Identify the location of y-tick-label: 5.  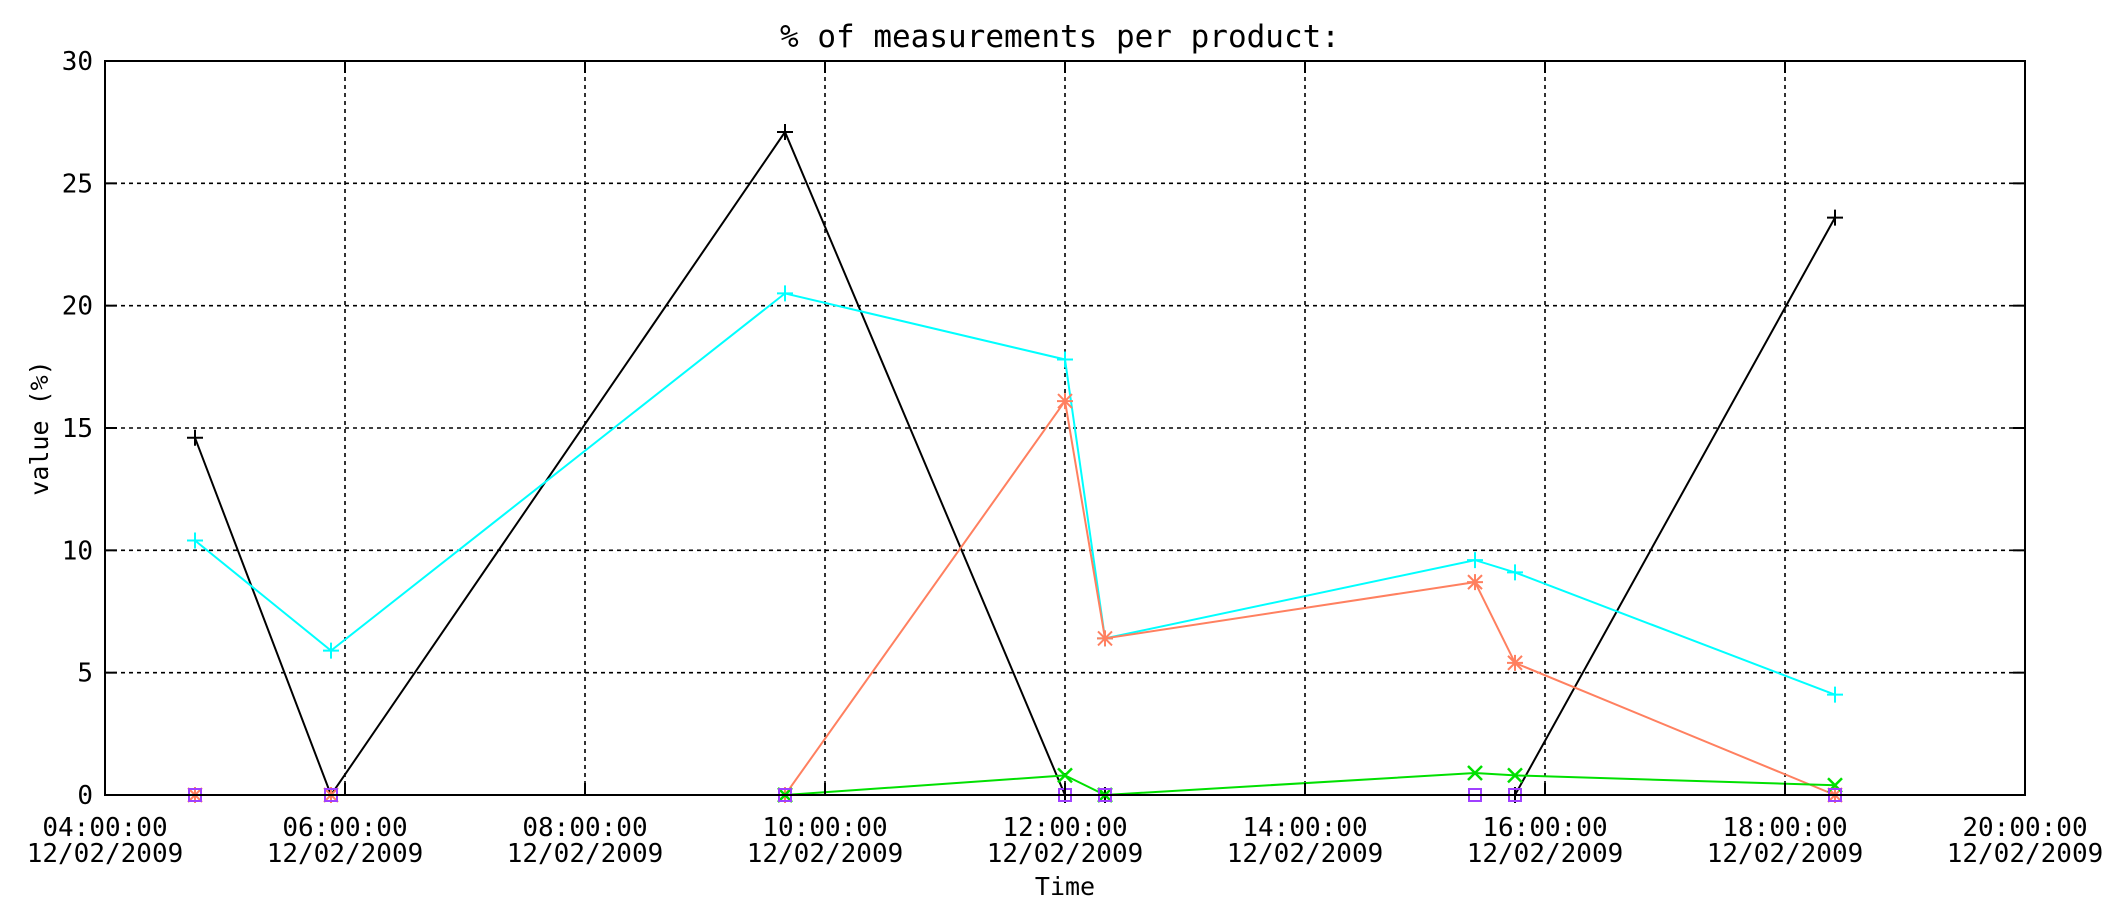
(85, 674).